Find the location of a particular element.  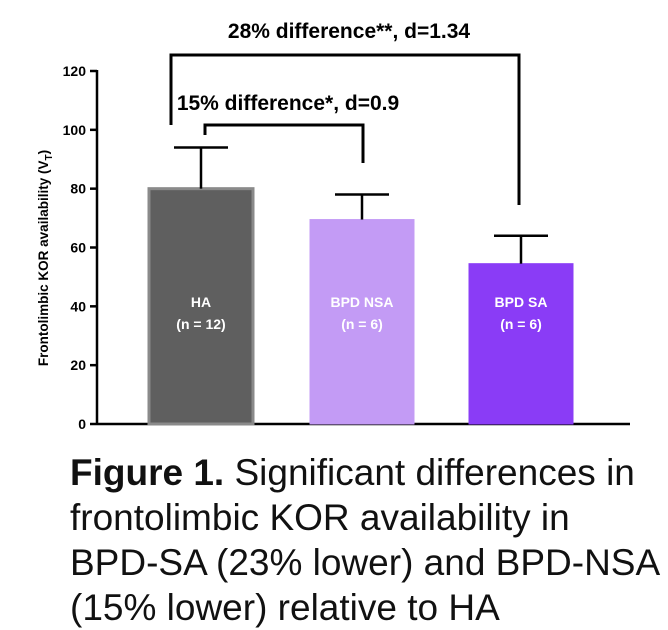

y-tick-label: 60 is located at coordinates (78, 248).